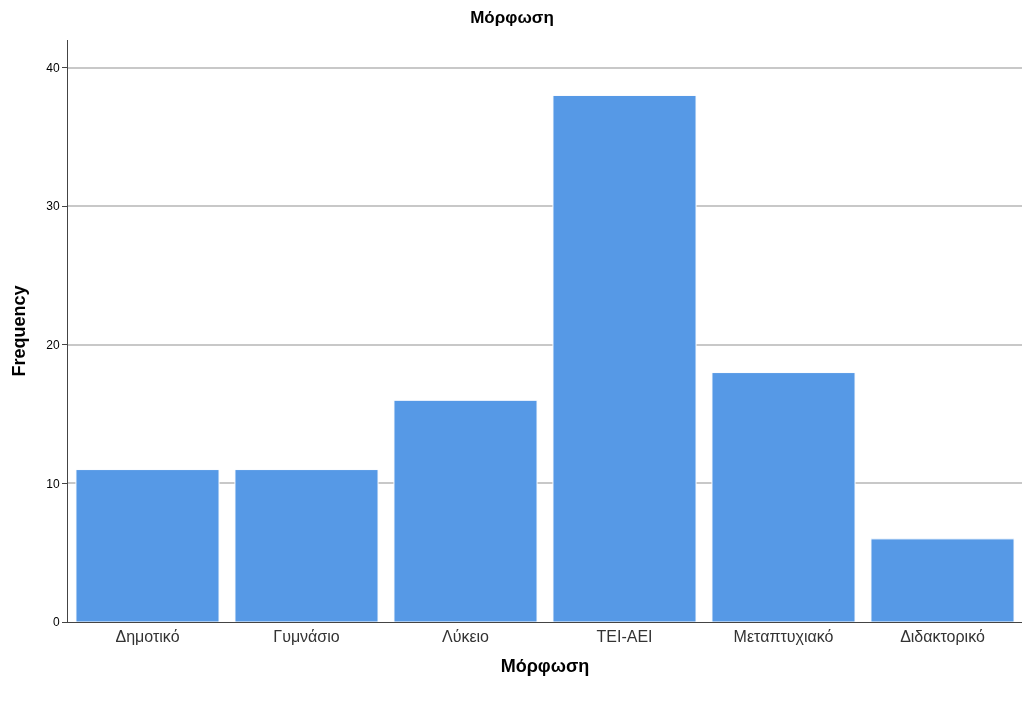 The image size is (1024, 709). I want to click on x-axis-title: Μόρφωση, so click(545, 666).